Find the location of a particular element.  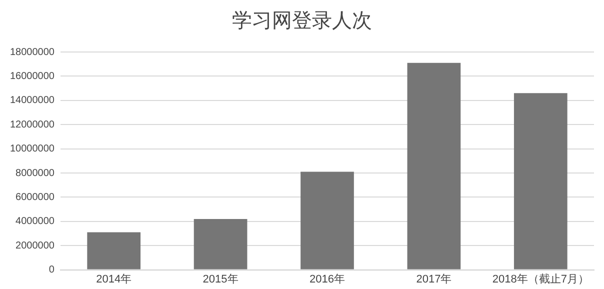

y-tick-label: 8000000 is located at coordinates (35, 173).